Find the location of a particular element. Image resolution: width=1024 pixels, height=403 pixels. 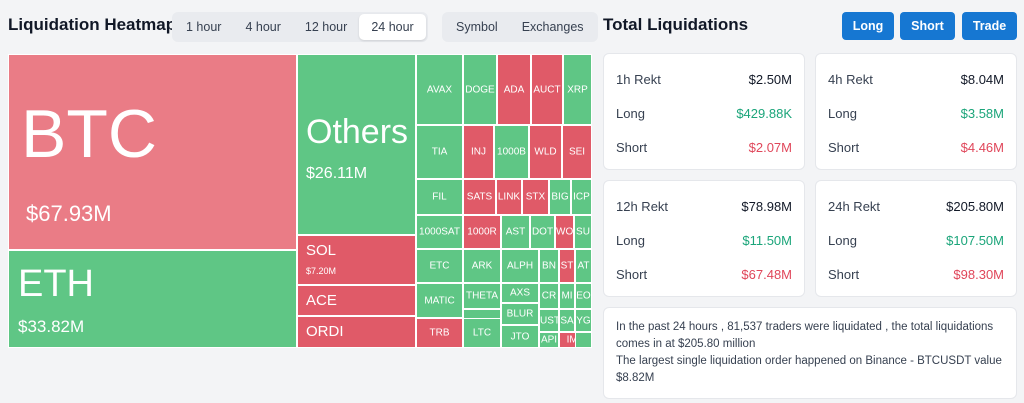

row-label: Short is located at coordinates (844, 274).